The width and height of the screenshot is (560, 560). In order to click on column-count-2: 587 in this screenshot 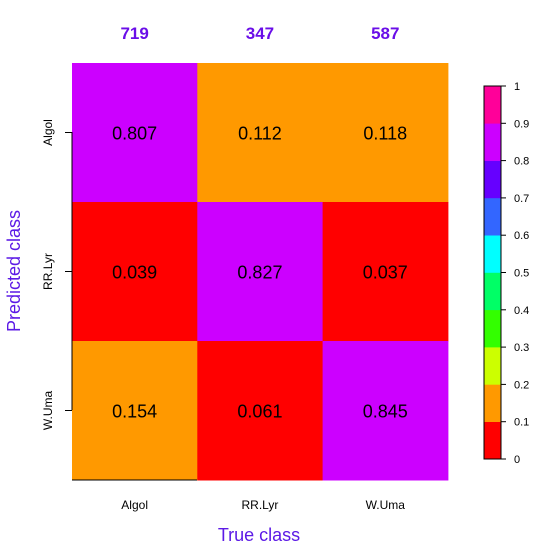, I will do `click(385, 33)`.